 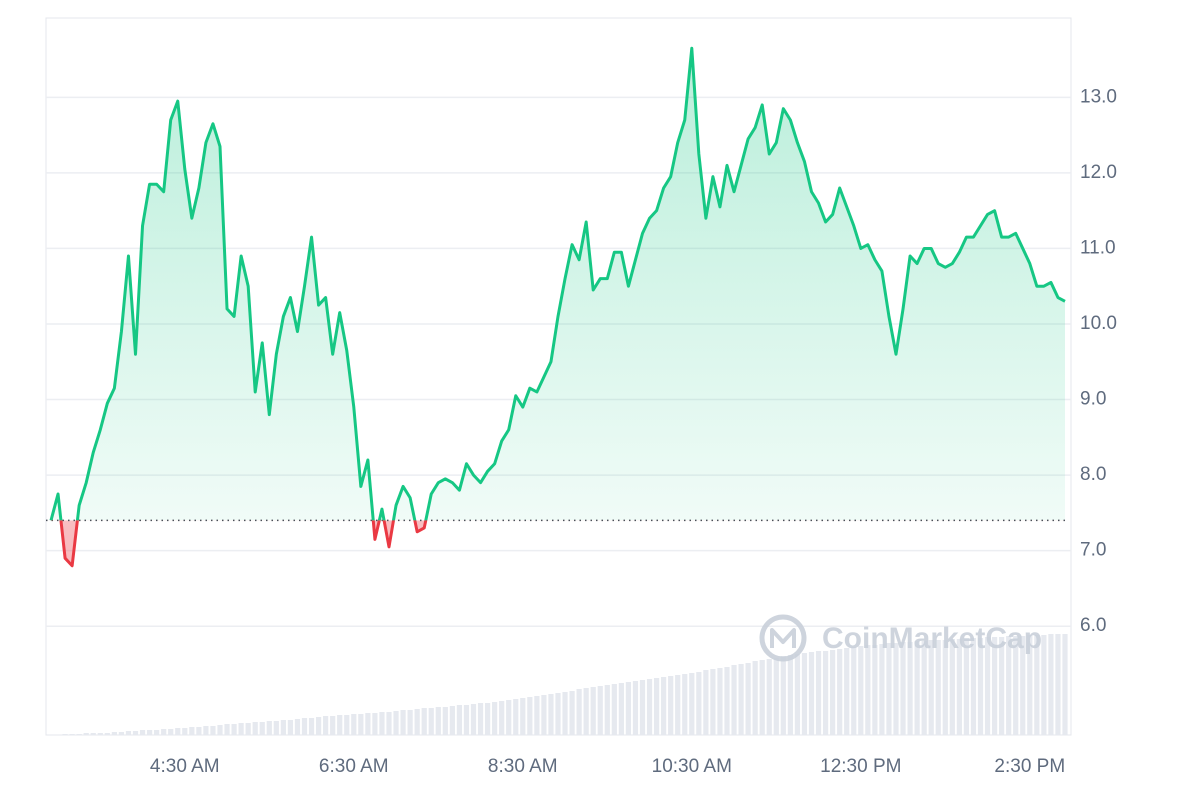 I want to click on y-tick-label: 7.0, so click(x=1093, y=550).